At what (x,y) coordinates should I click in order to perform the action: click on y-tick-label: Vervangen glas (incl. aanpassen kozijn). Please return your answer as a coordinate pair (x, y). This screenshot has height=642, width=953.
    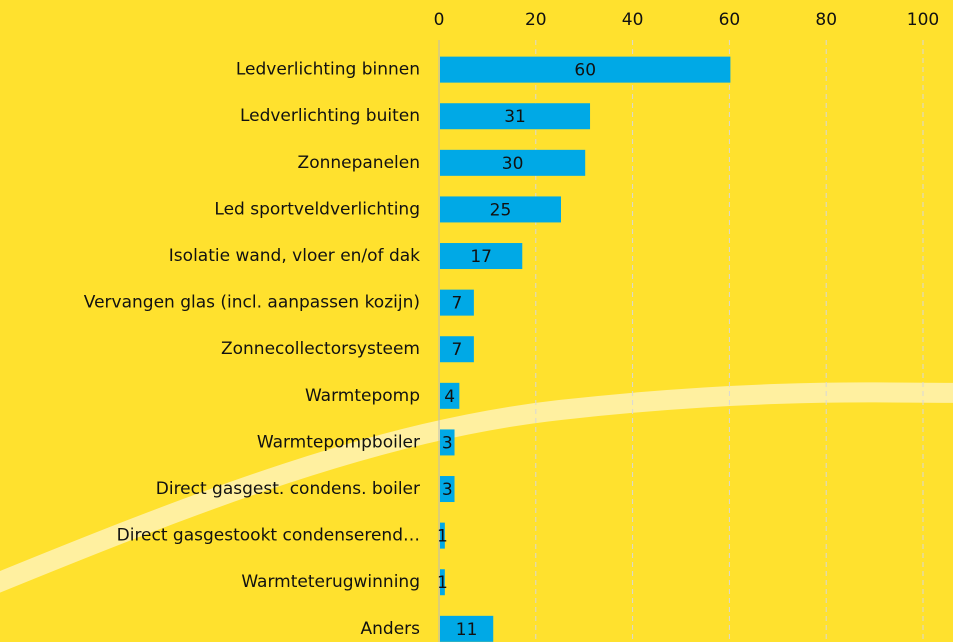
    Looking at the image, I should click on (252, 303).